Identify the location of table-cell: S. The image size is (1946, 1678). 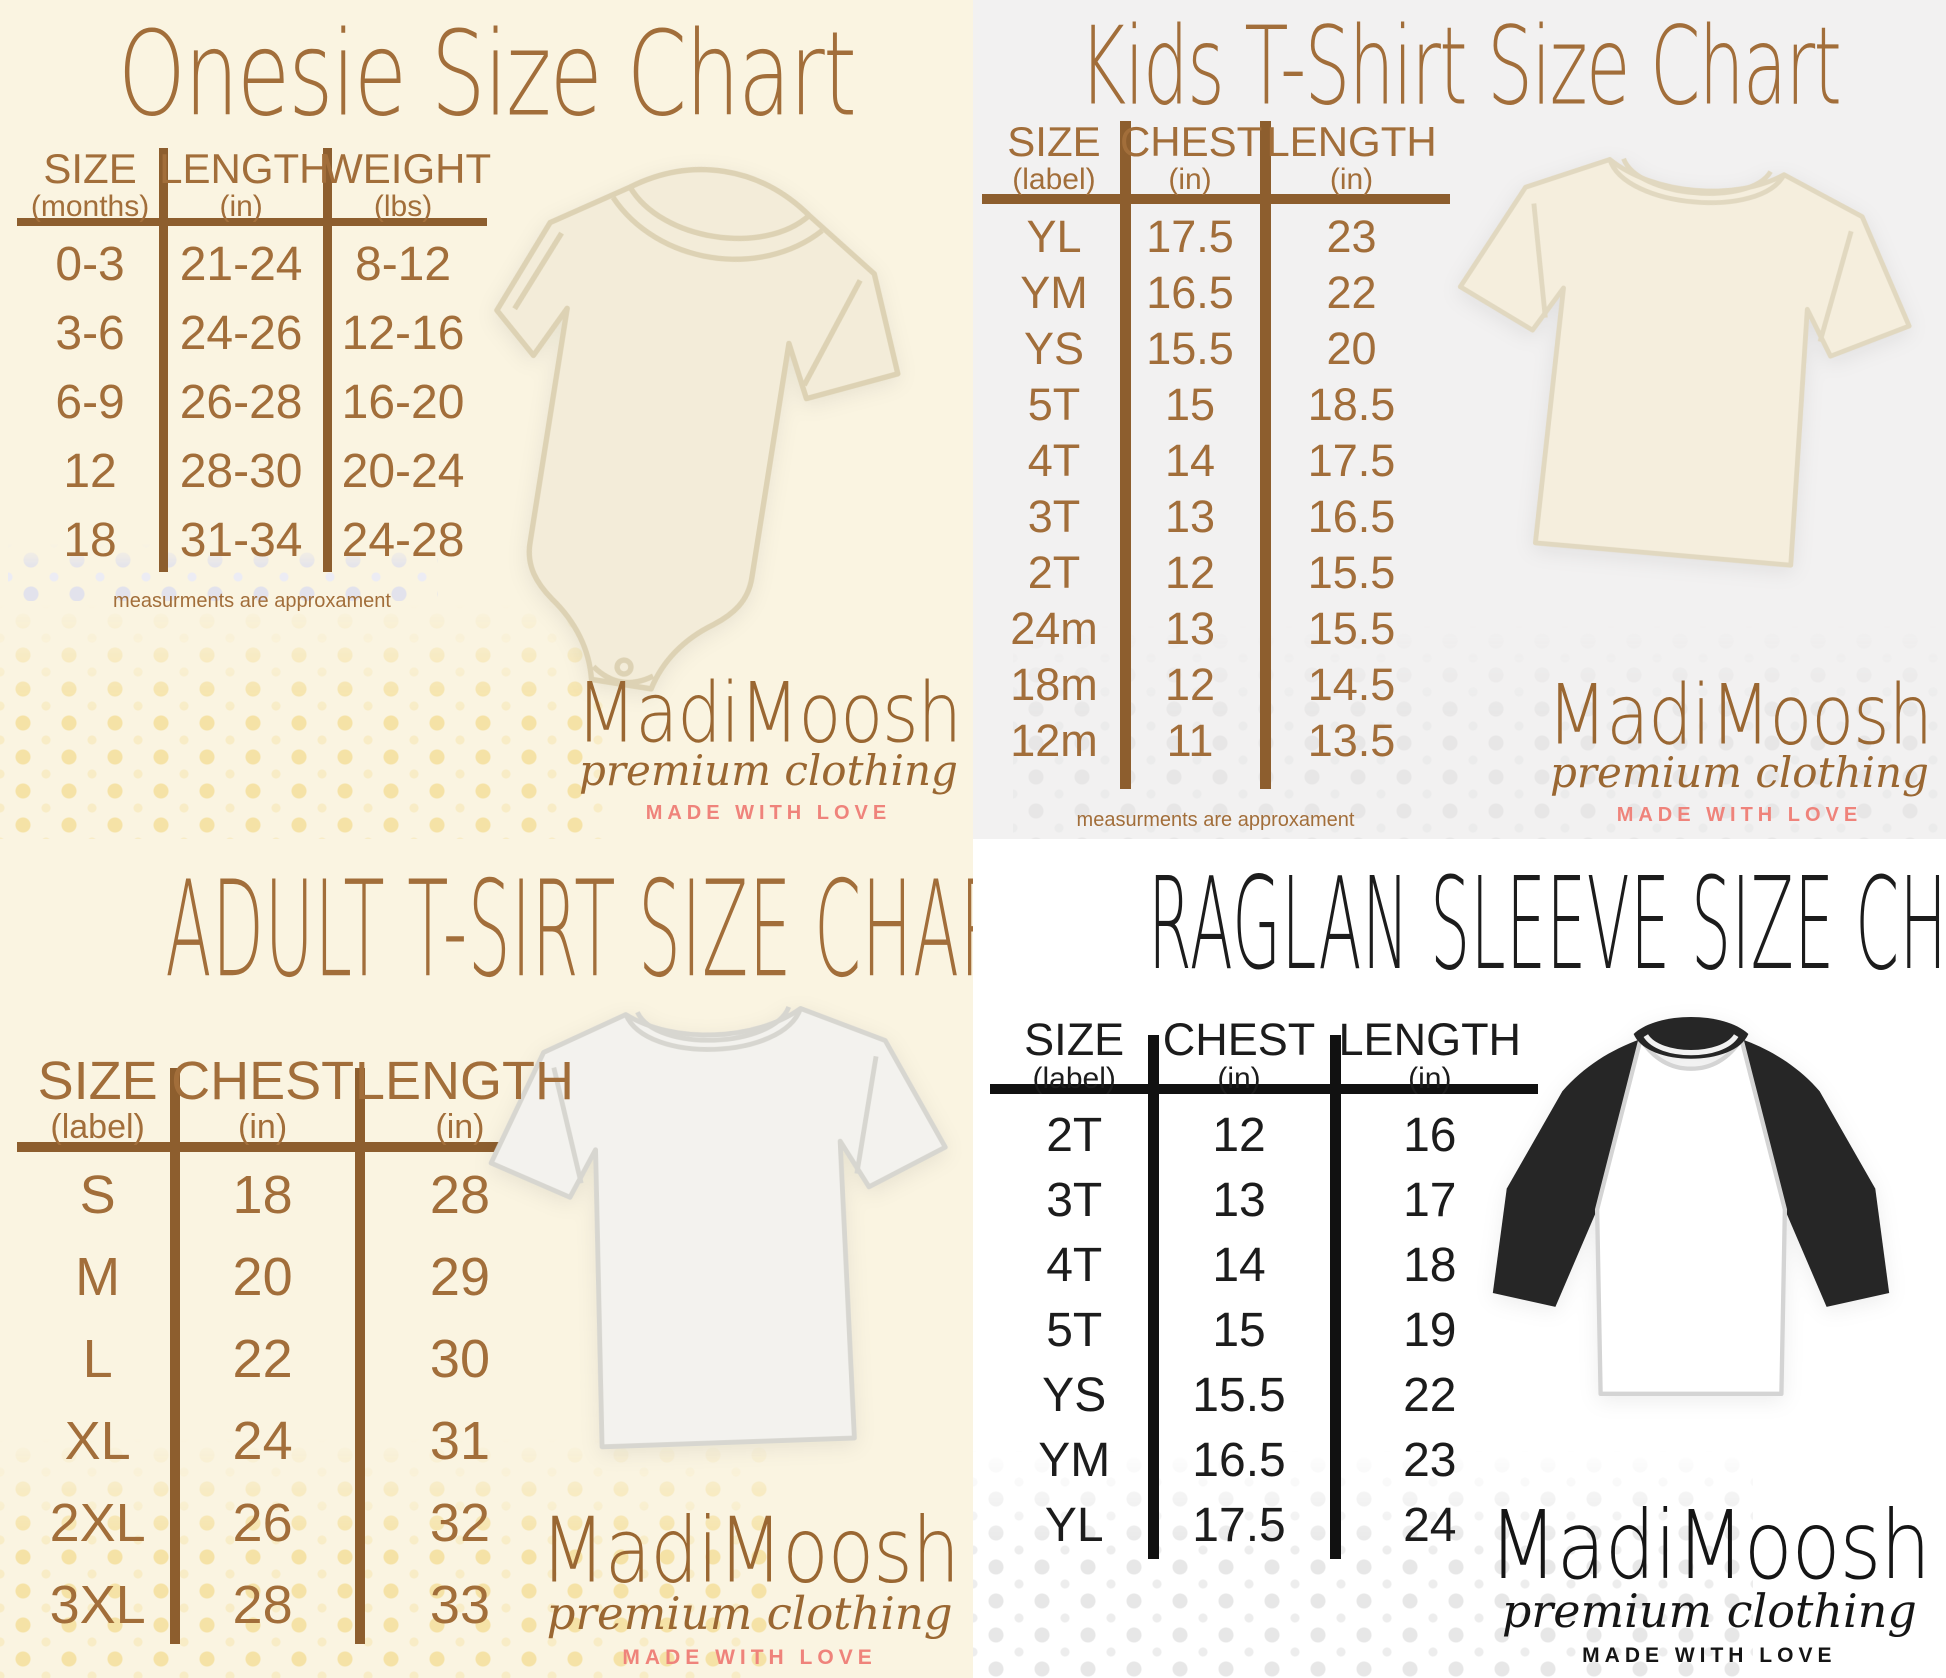
(97, 1195).